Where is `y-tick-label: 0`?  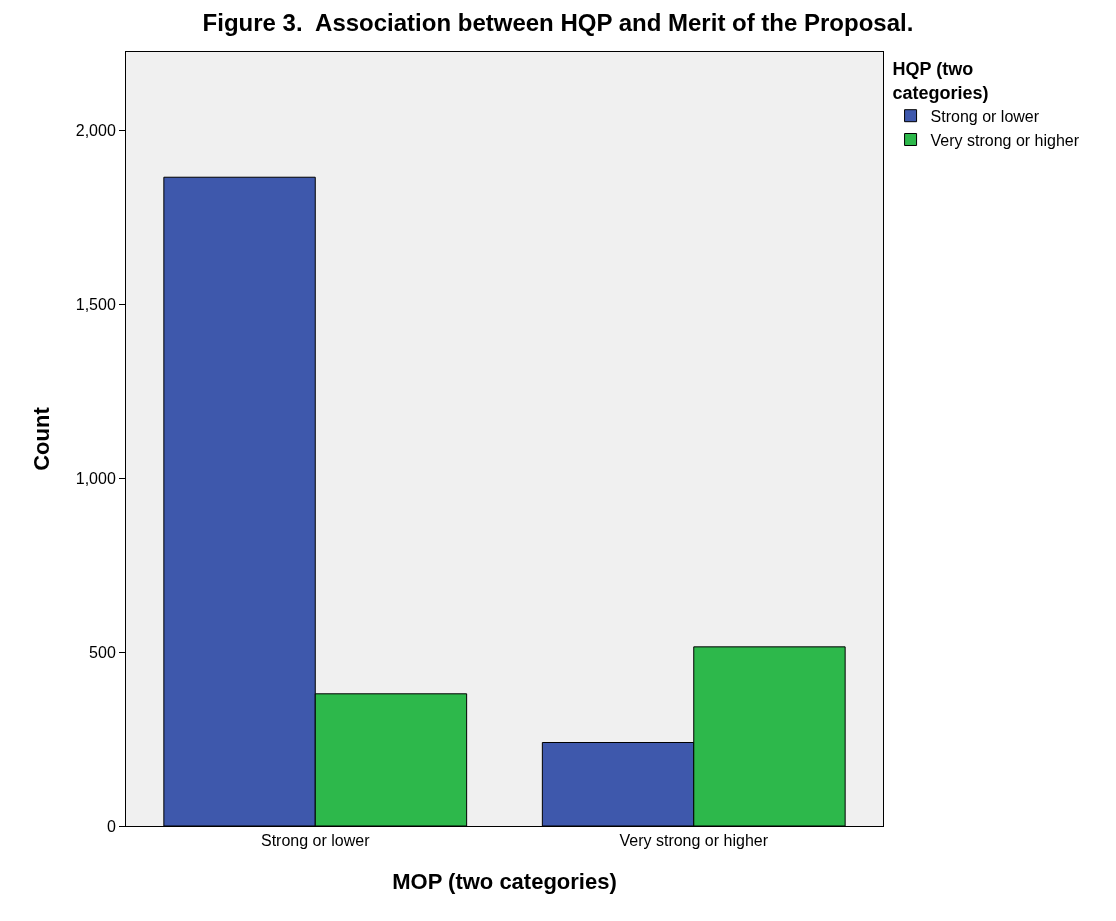 y-tick-label: 0 is located at coordinates (111, 826).